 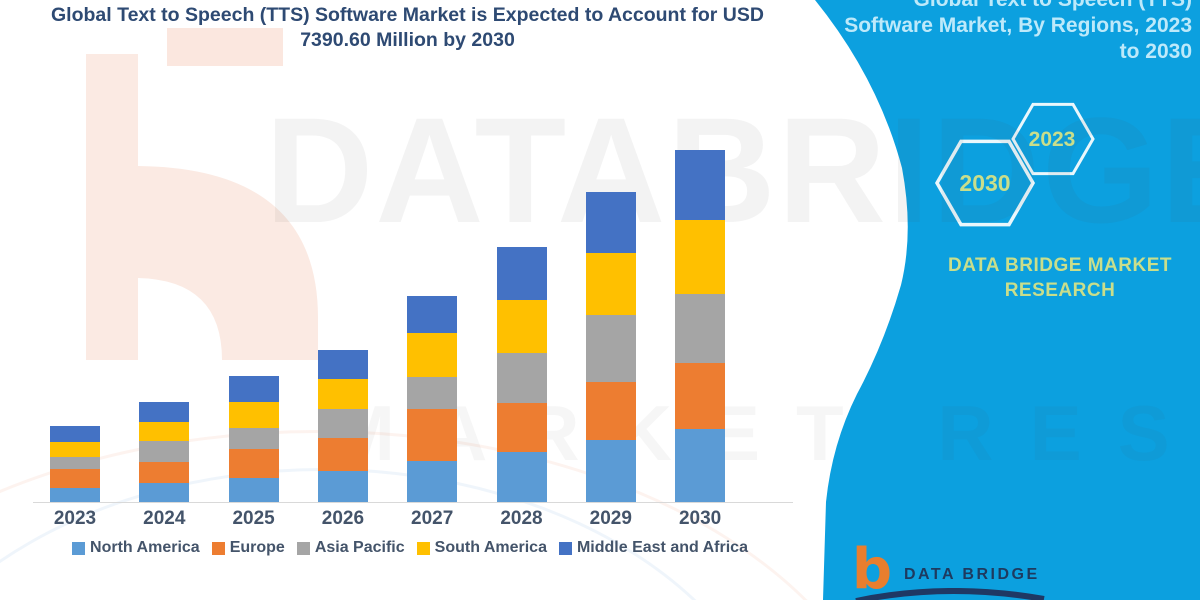 I want to click on legend-label-europe: Europe, so click(x=257, y=547).